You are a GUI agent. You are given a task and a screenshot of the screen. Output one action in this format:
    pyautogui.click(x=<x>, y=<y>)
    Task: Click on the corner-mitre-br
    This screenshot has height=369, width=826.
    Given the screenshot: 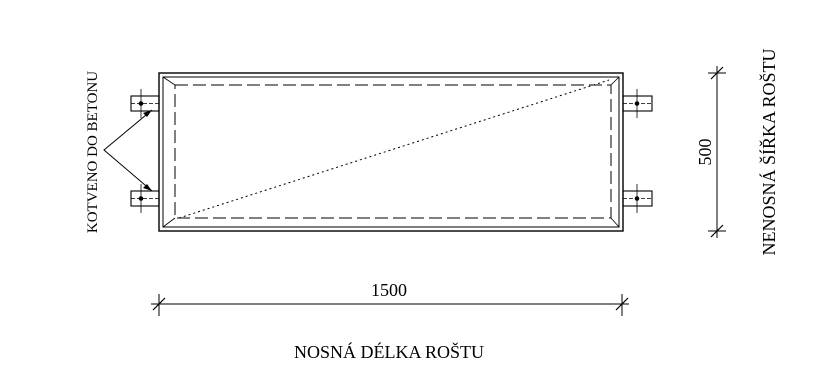 What is the action you would take?
    pyautogui.click(x=615, y=222)
    